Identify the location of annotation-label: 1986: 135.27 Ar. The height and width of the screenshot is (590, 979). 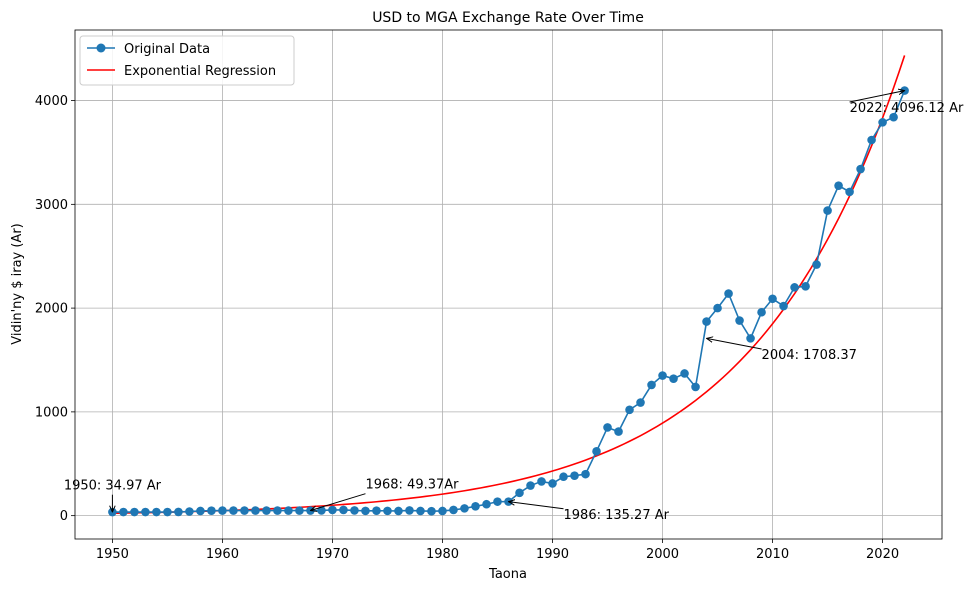
(617, 515).